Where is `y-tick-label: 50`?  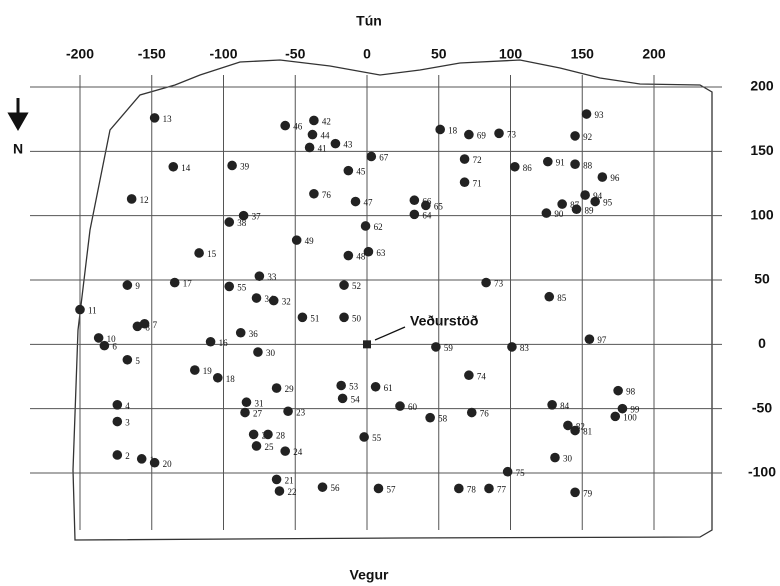 y-tick-label: 50 is located at coordinates (762, 279).